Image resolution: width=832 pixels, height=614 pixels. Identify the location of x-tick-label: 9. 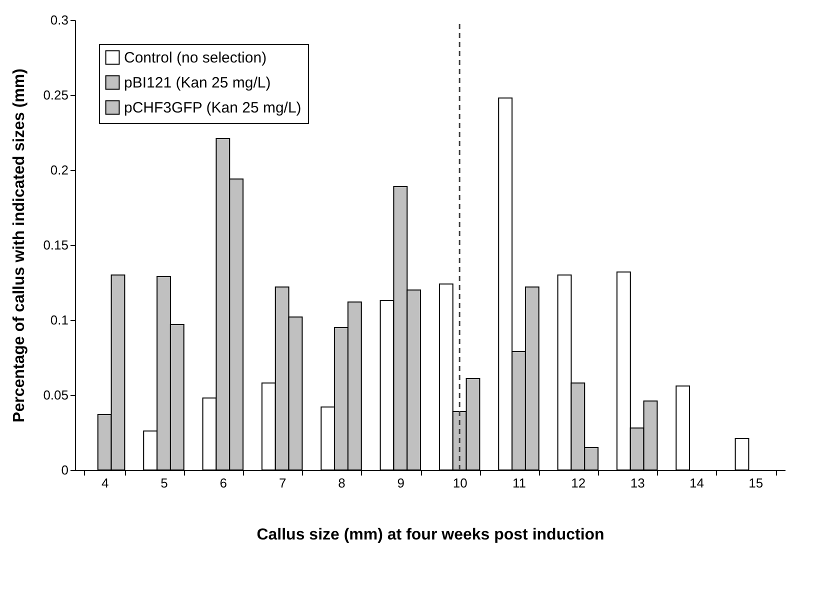
(401, 483).